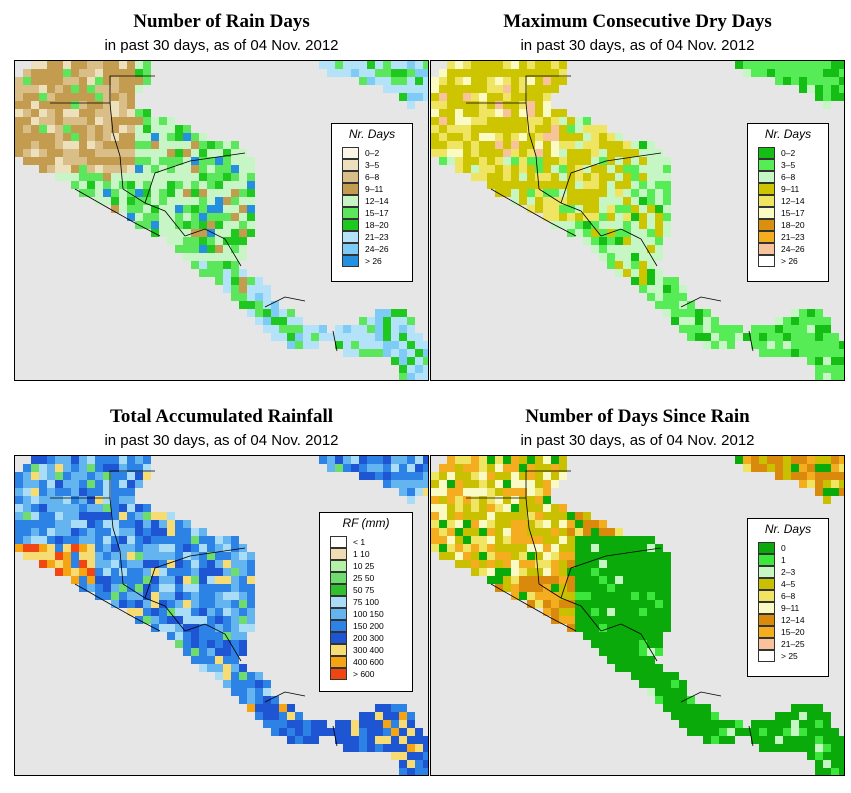 This screenshot has width=851, height=793. What do you see at coordinates (377, 237) in the screenshot?
I see `legend-entry: 21–23` at bounding box center [377, 237].